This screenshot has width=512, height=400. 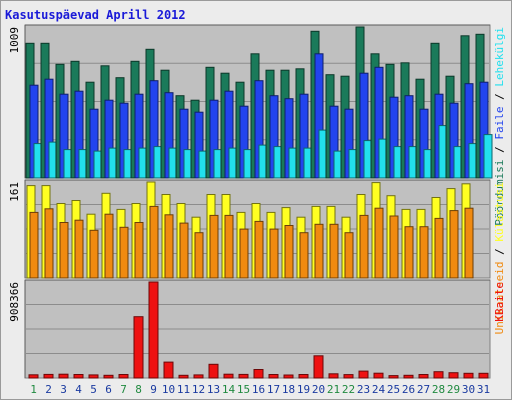 I want to click on legend-entry: Külastusi, so click(x=499, y=212).